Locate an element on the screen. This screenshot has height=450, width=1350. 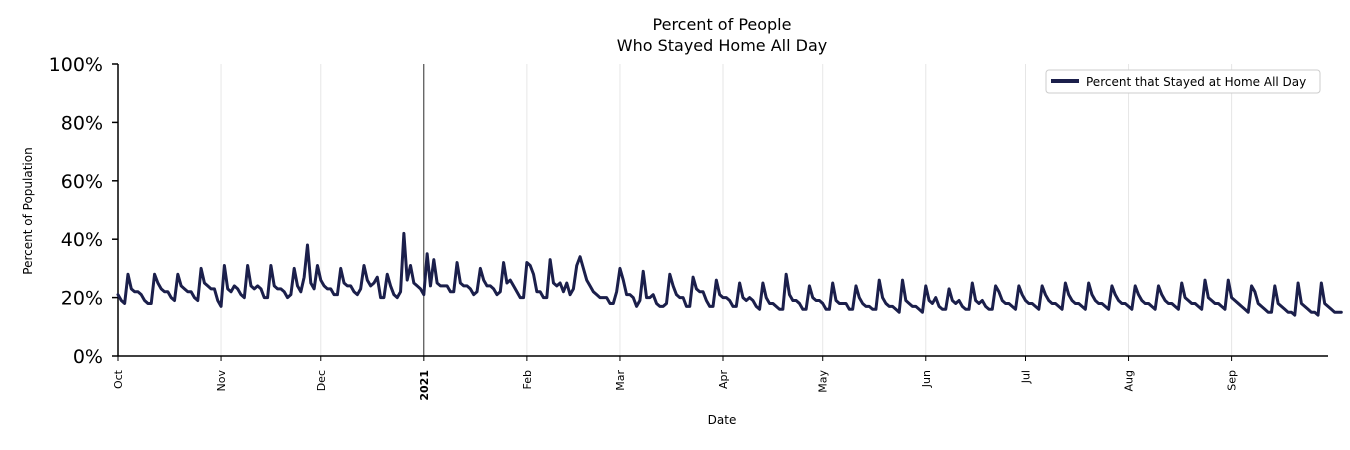
x-tick-label-jul: Jul is located at coordinates (1026, 377).